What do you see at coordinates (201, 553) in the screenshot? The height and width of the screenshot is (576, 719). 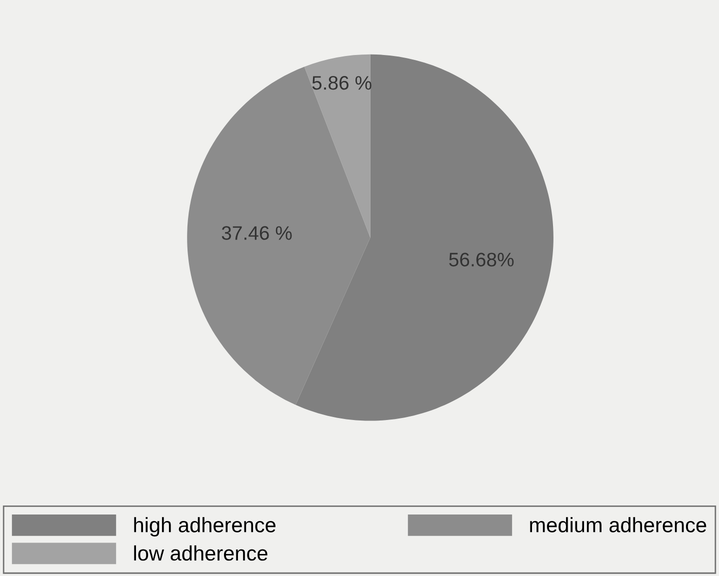 I see `legend-label: low adherence` at bounding box center [201, 553].